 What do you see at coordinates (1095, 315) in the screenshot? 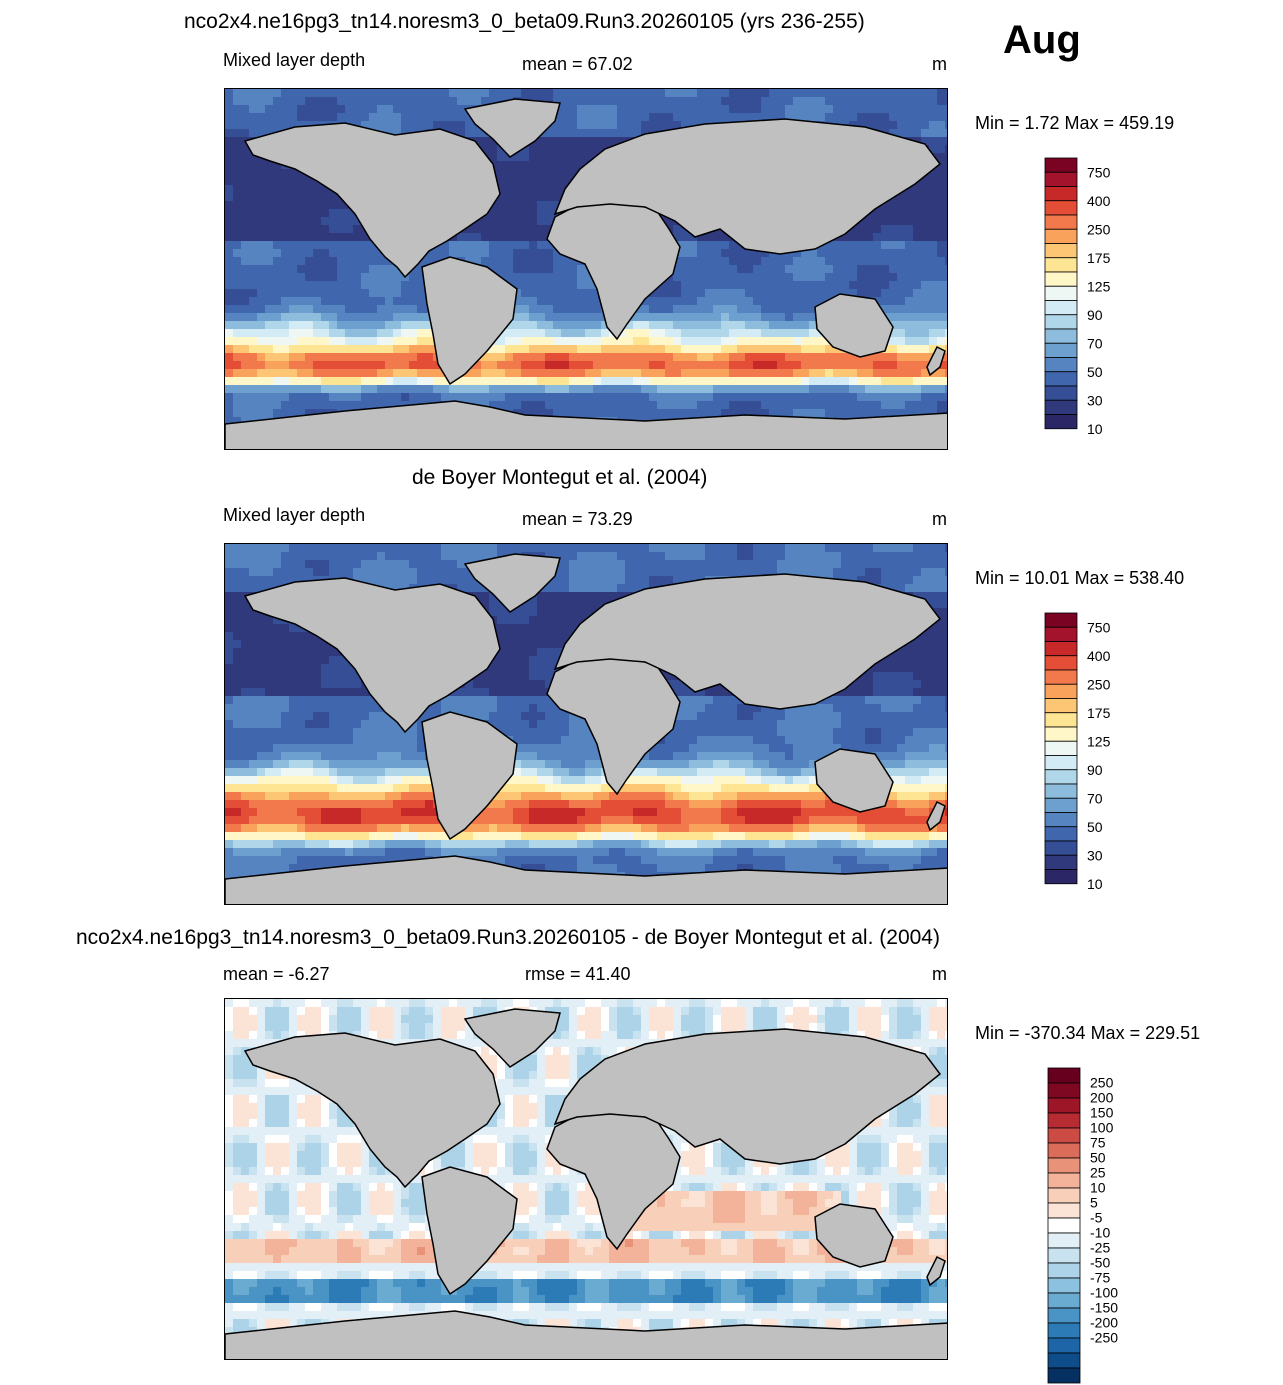
I see `colorbar-tick-label: 90` at bounding box center [1095, 315].